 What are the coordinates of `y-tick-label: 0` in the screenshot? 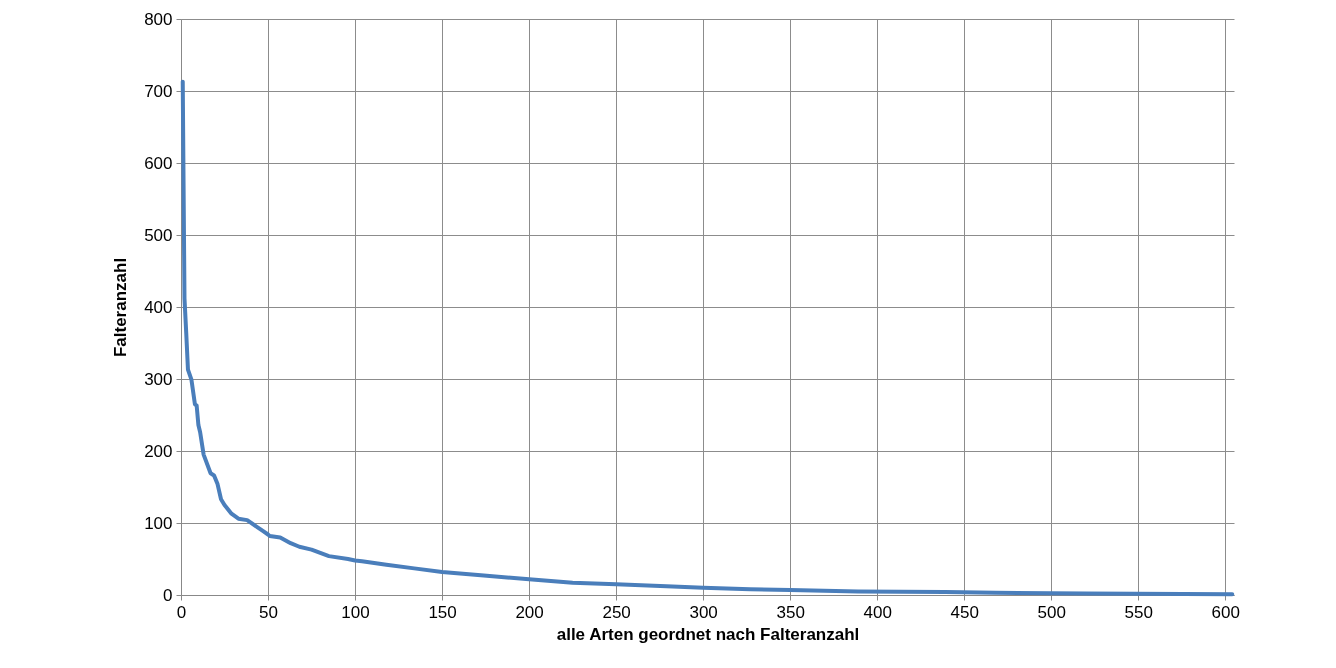 It's located at (168, 595).